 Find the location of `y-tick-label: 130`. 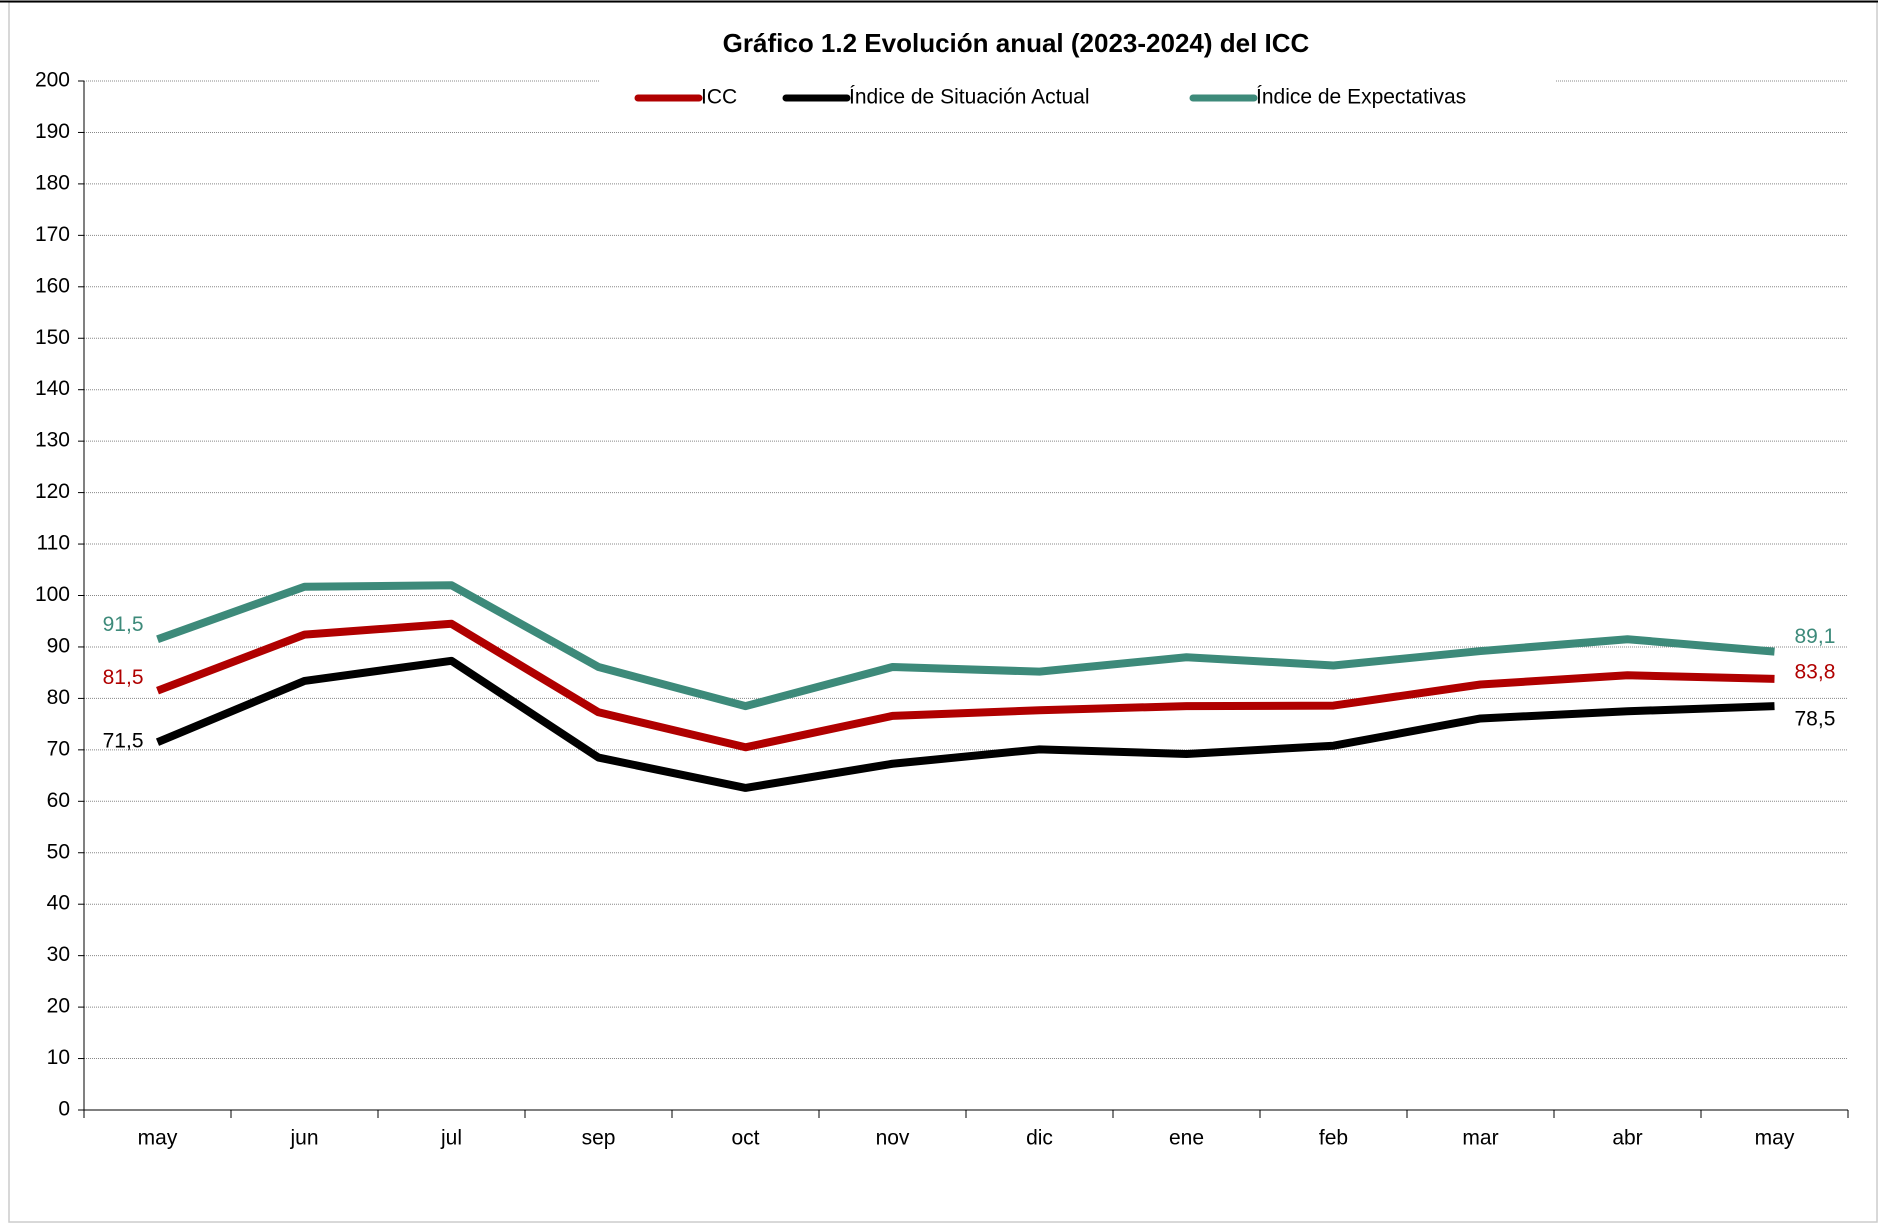

y-tick-label: 130 is located at coordinates (52, 440).